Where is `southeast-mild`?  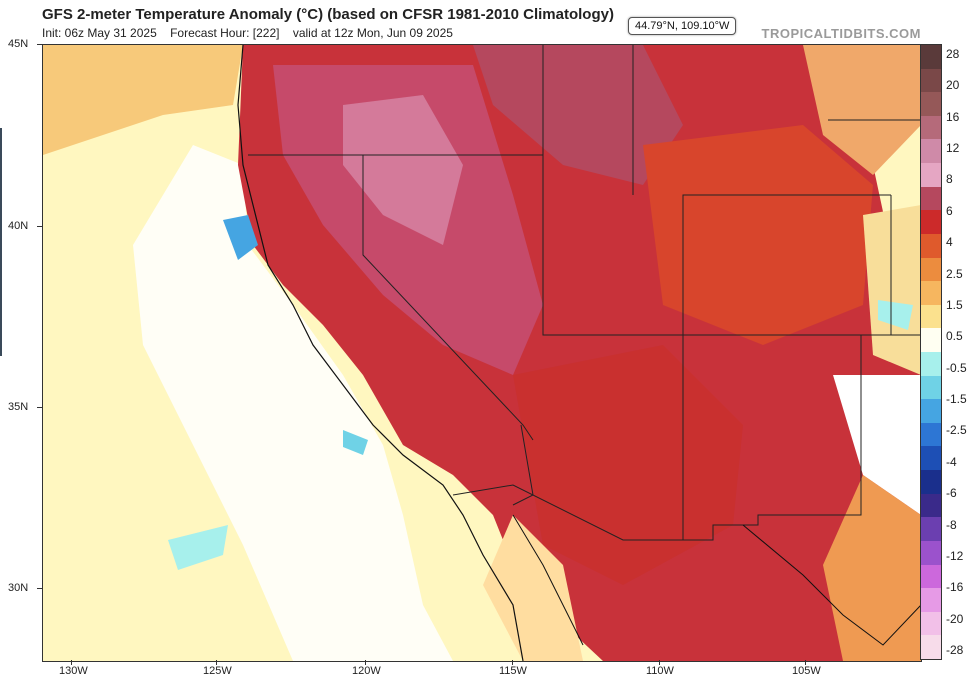
southeast-mild is located at coordinates (872, 568).